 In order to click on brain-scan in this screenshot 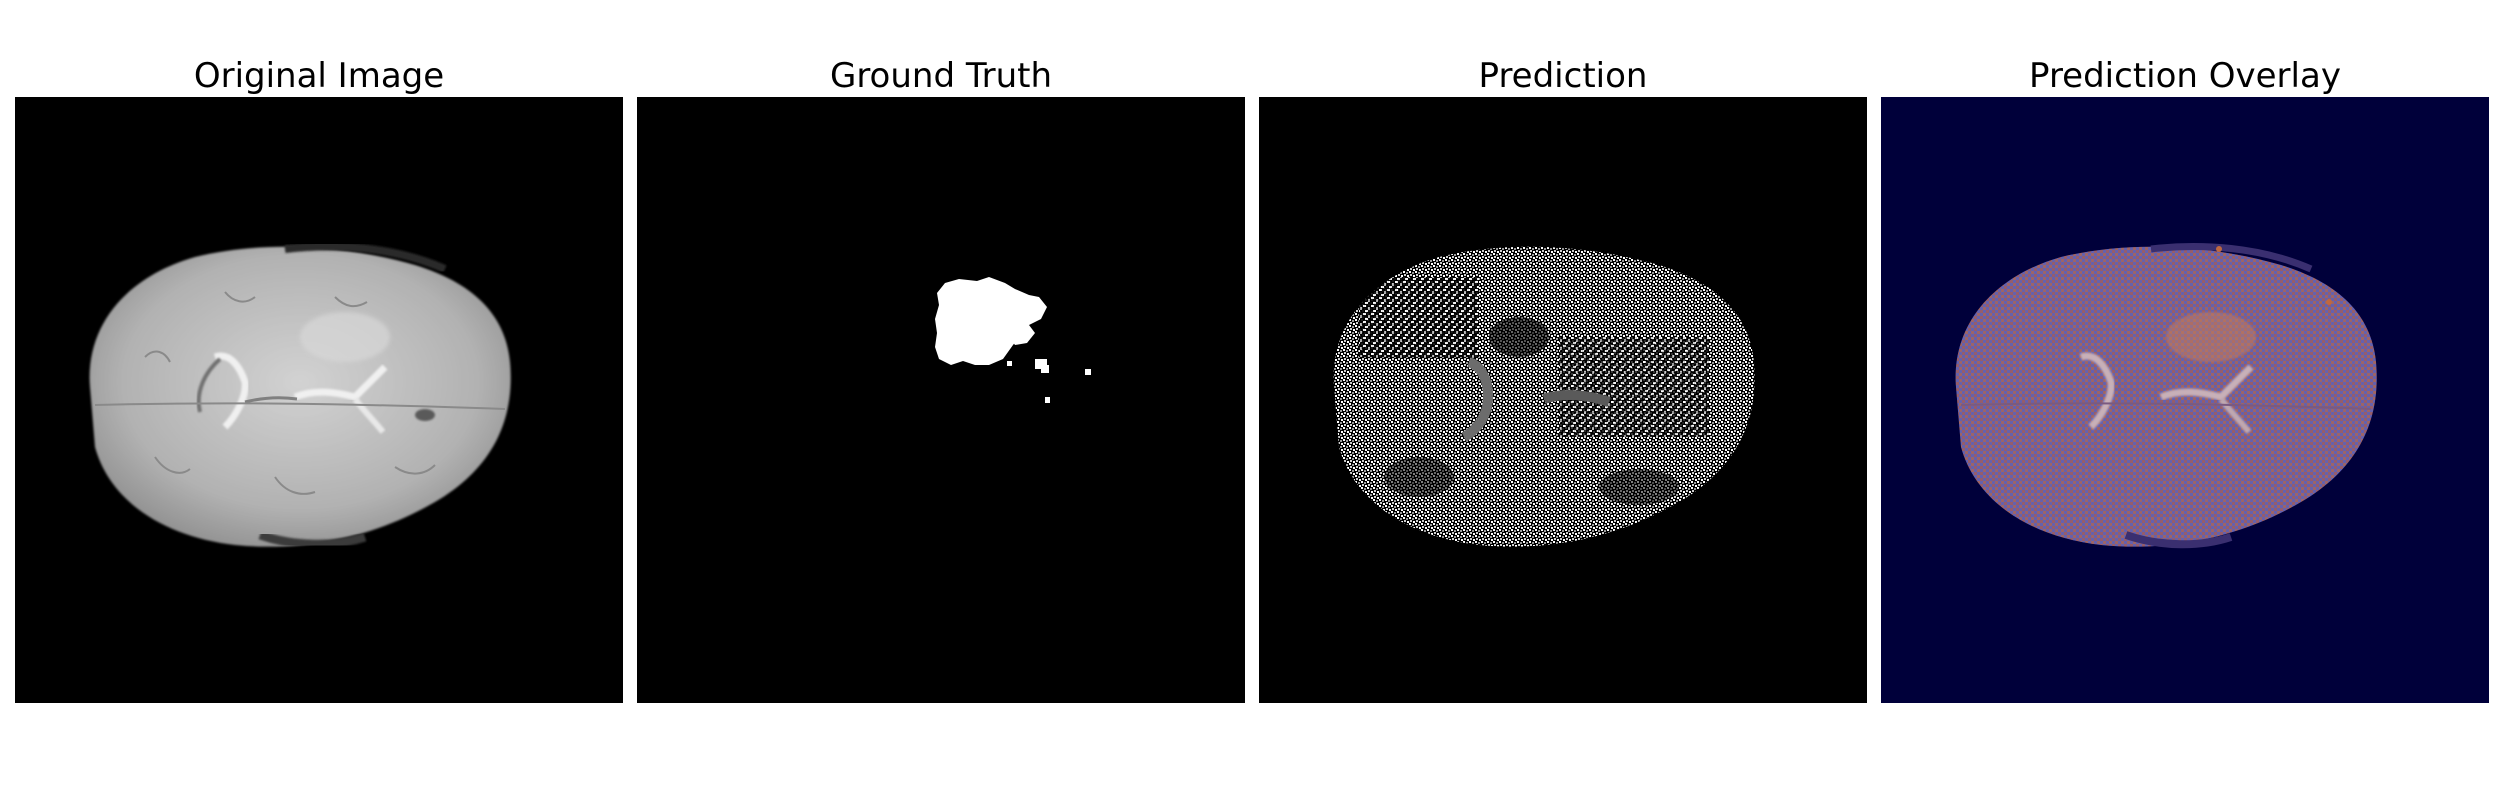, I will do `click(300, 395)`.